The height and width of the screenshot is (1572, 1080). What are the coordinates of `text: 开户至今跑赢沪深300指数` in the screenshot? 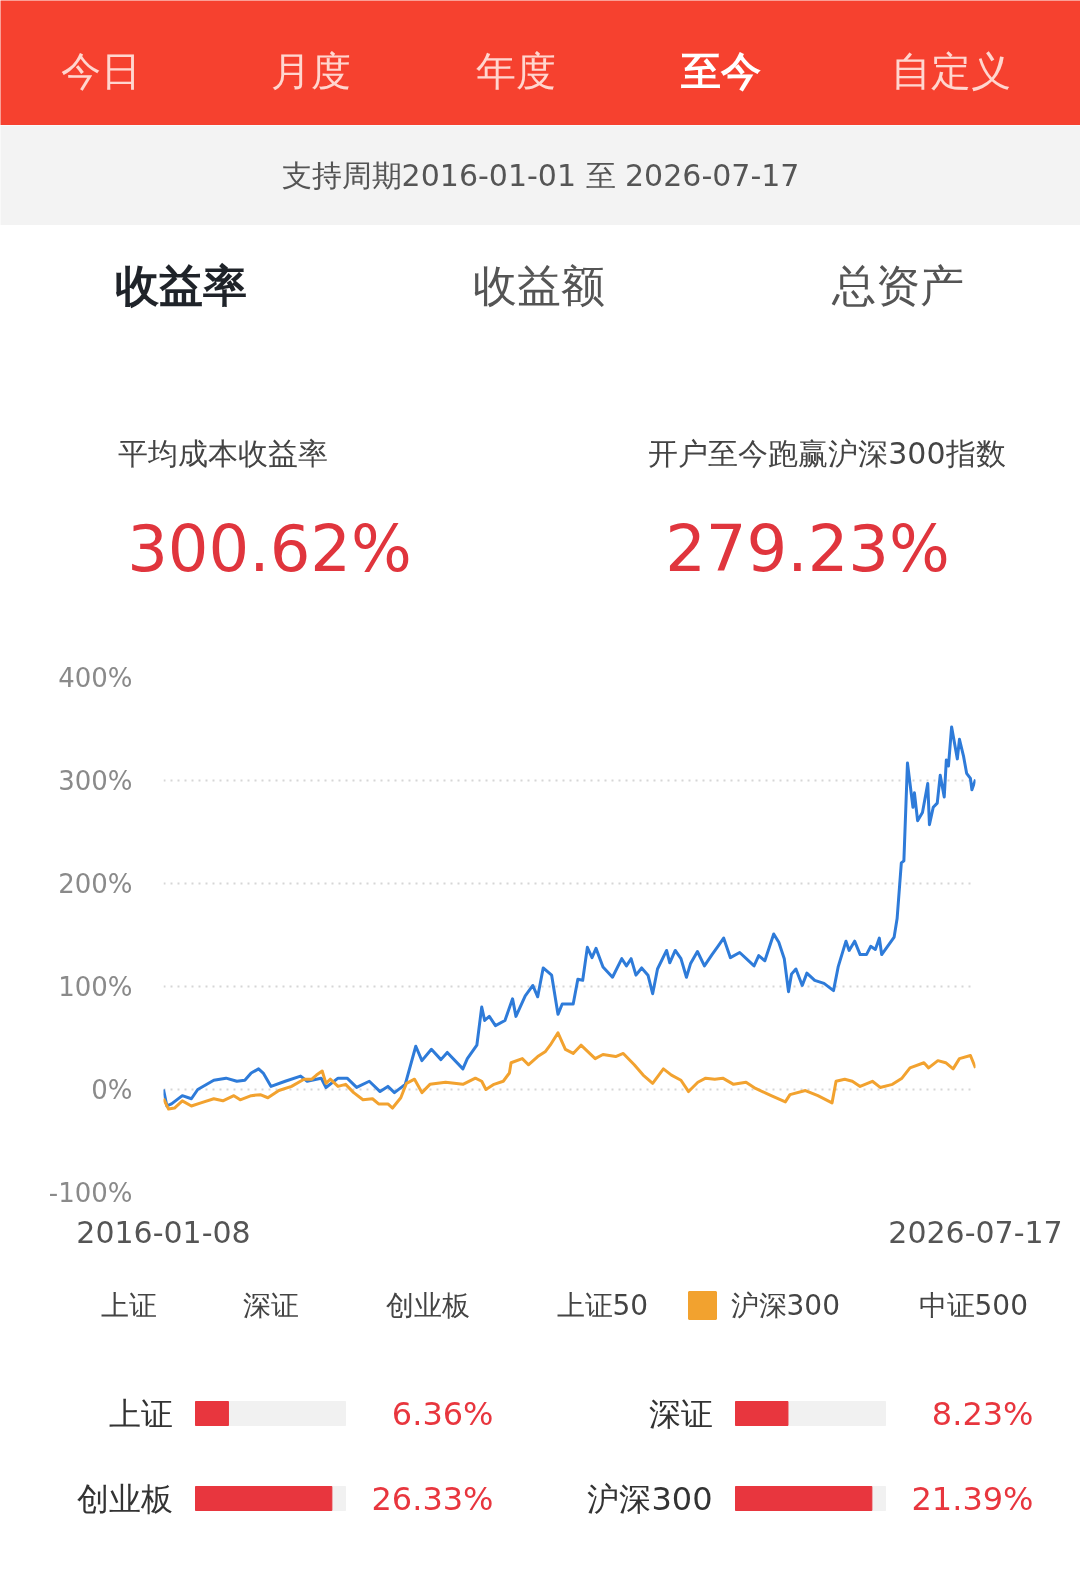 It's located at (827, 453).